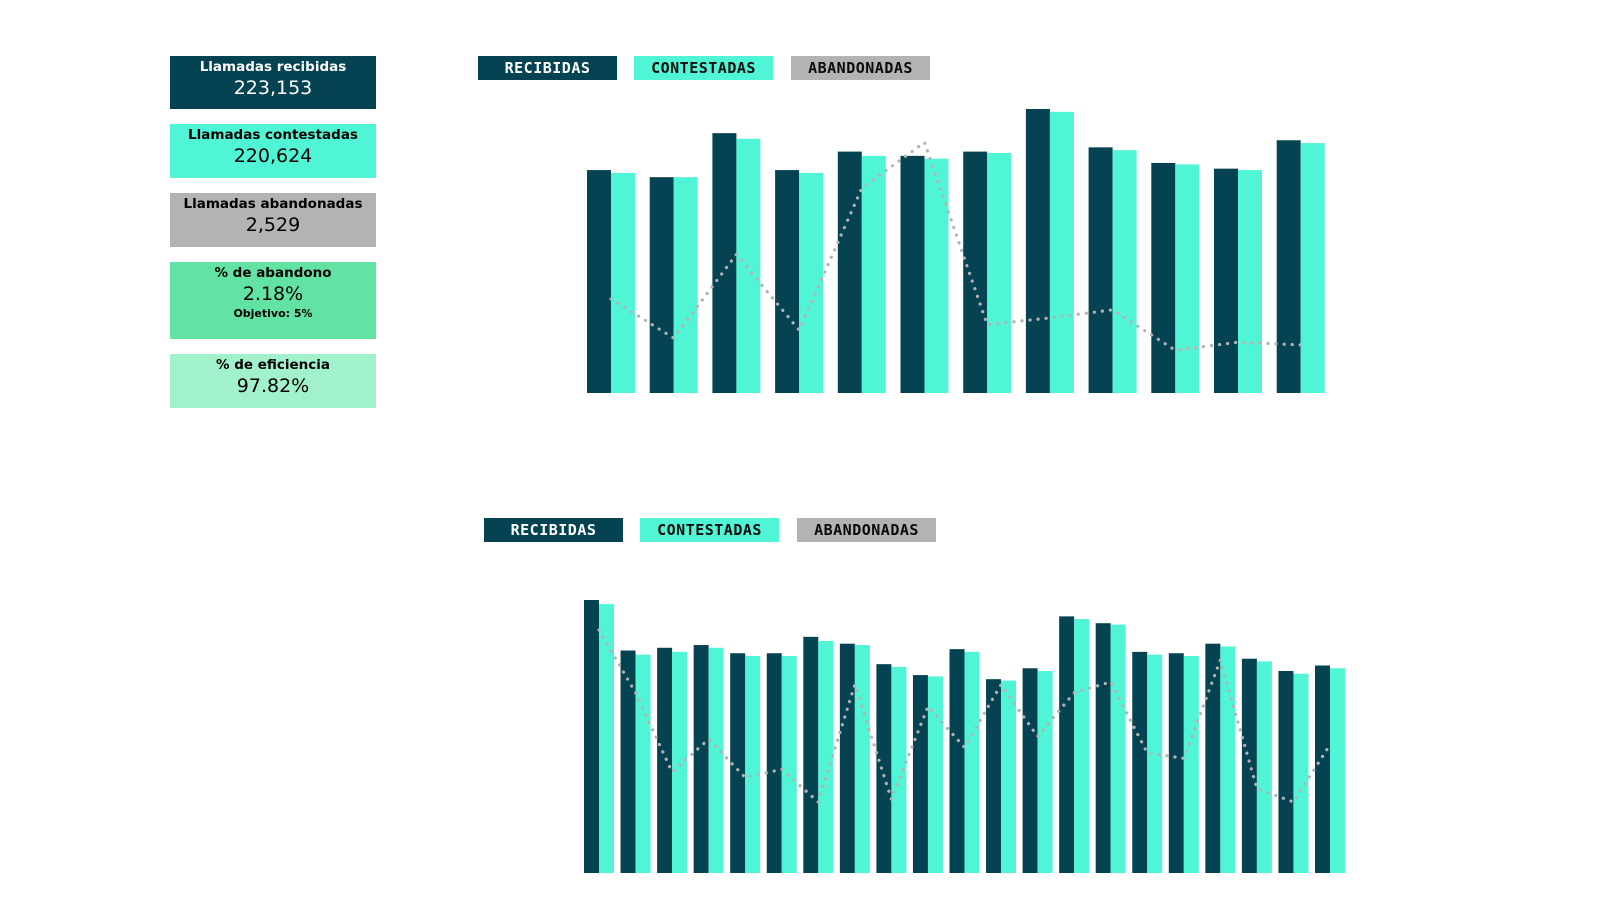  Describe the element at coordinates (273, 365) in the screenshot. I see `kpi-label: % de eficiencia` at that location.